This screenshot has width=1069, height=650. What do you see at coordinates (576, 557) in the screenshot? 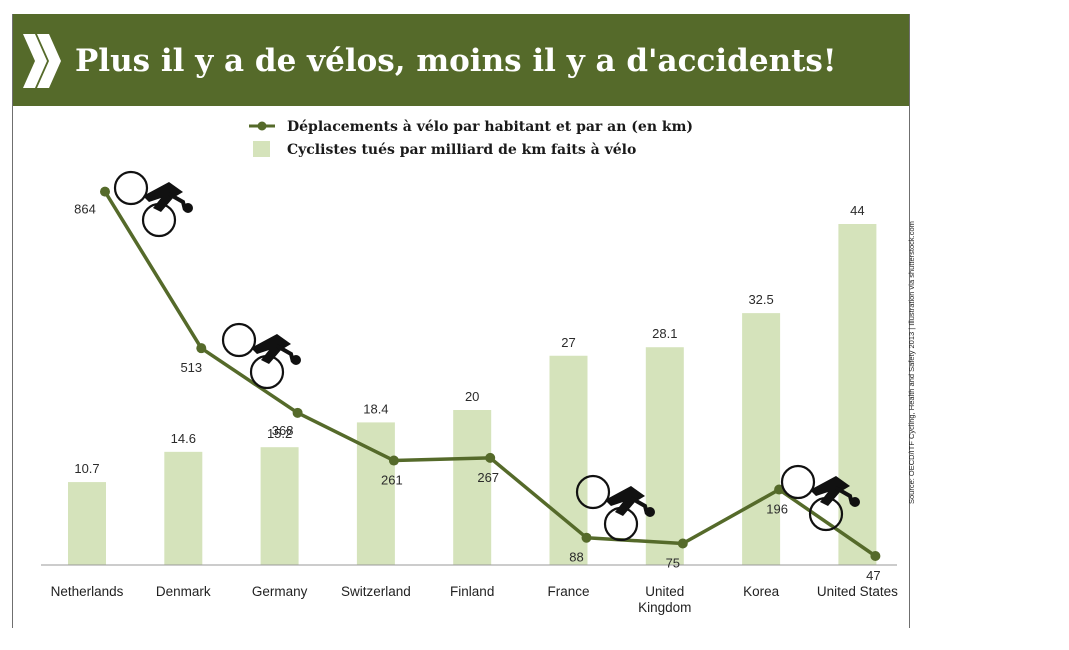
I see `line-value-label: 88` at bounding box center [576, 557].